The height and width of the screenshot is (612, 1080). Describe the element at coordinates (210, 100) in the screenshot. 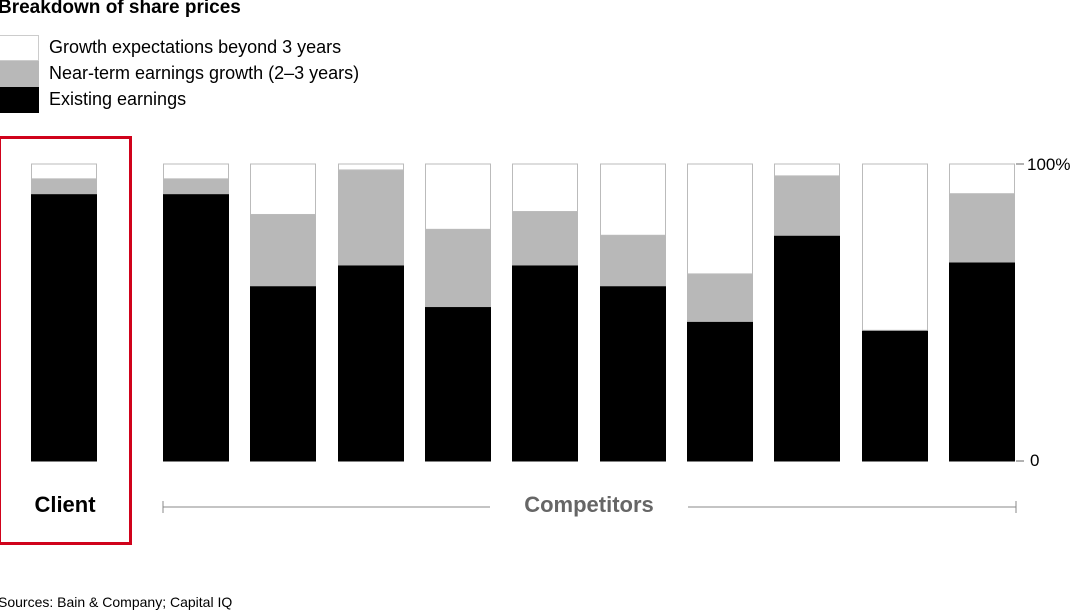

I see `legend-item-existing: Existing earnings` at that location.